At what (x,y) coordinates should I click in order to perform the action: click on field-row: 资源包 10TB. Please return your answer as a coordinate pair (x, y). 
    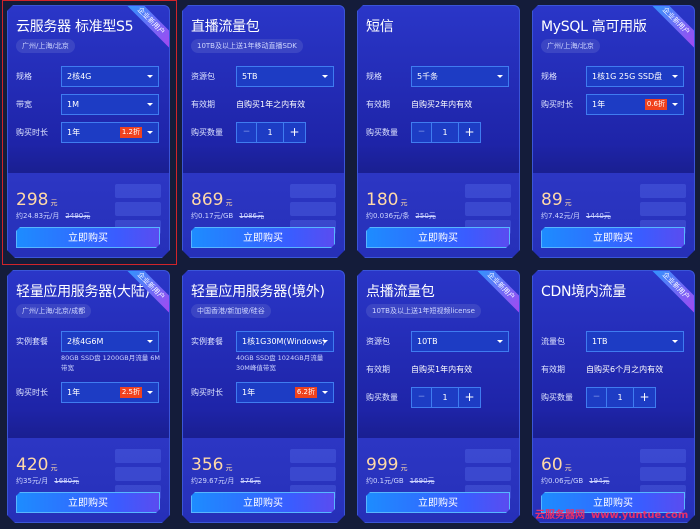
    Looking at the image, I should click on (438, 341).